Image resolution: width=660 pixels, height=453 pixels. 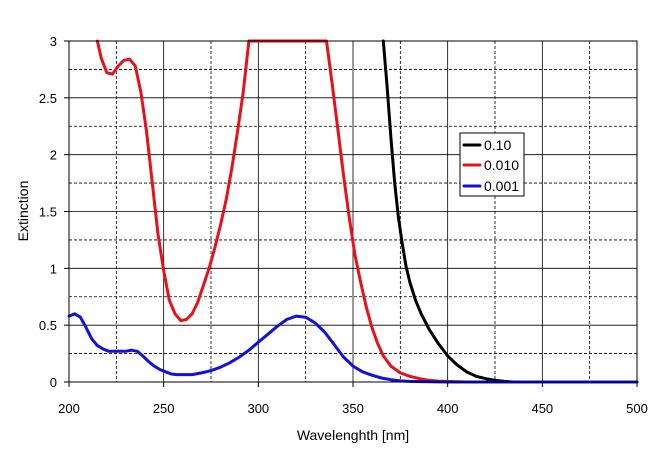 I want to click on x-tick-label: 350, so click(x=353, y=408).